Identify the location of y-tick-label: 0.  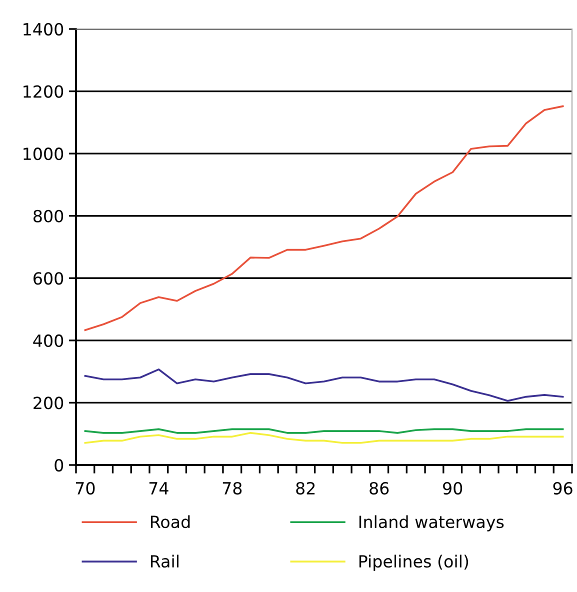
(59, 465).